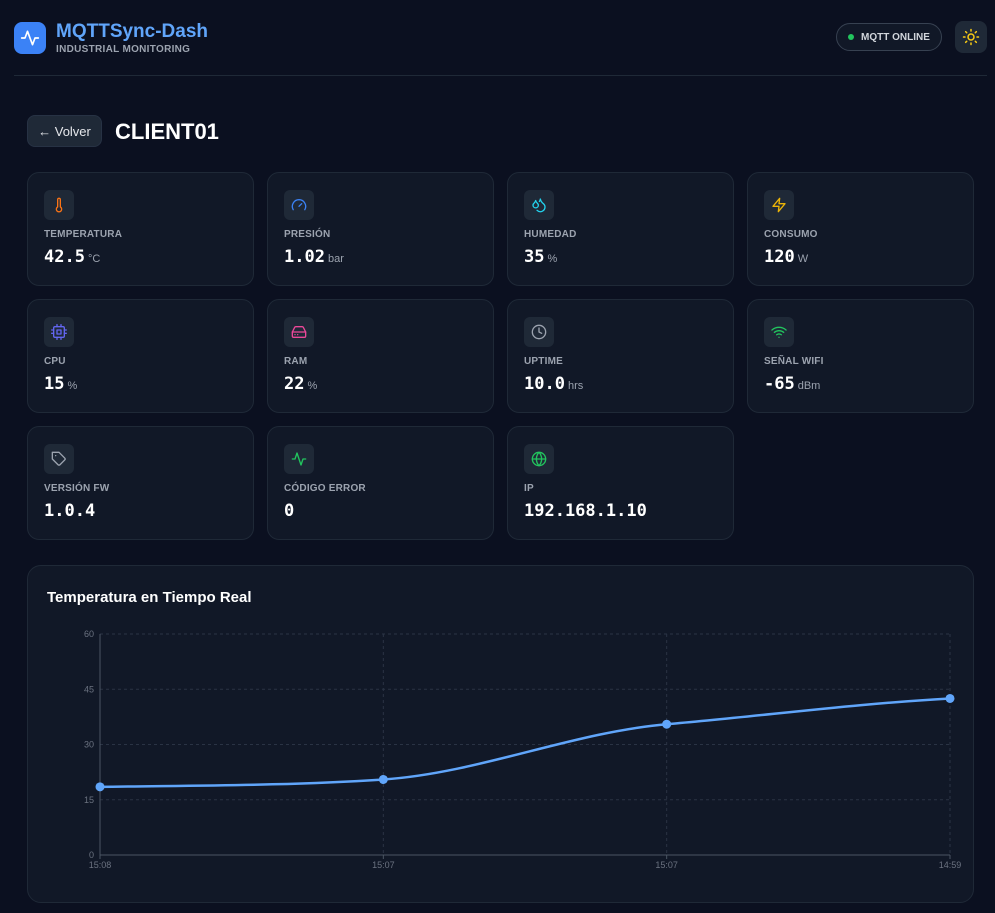  What do you see at coordinates (544, 384) in the screenshot?
I see `metric-value: 10.0` at bounding box center [544, 384].